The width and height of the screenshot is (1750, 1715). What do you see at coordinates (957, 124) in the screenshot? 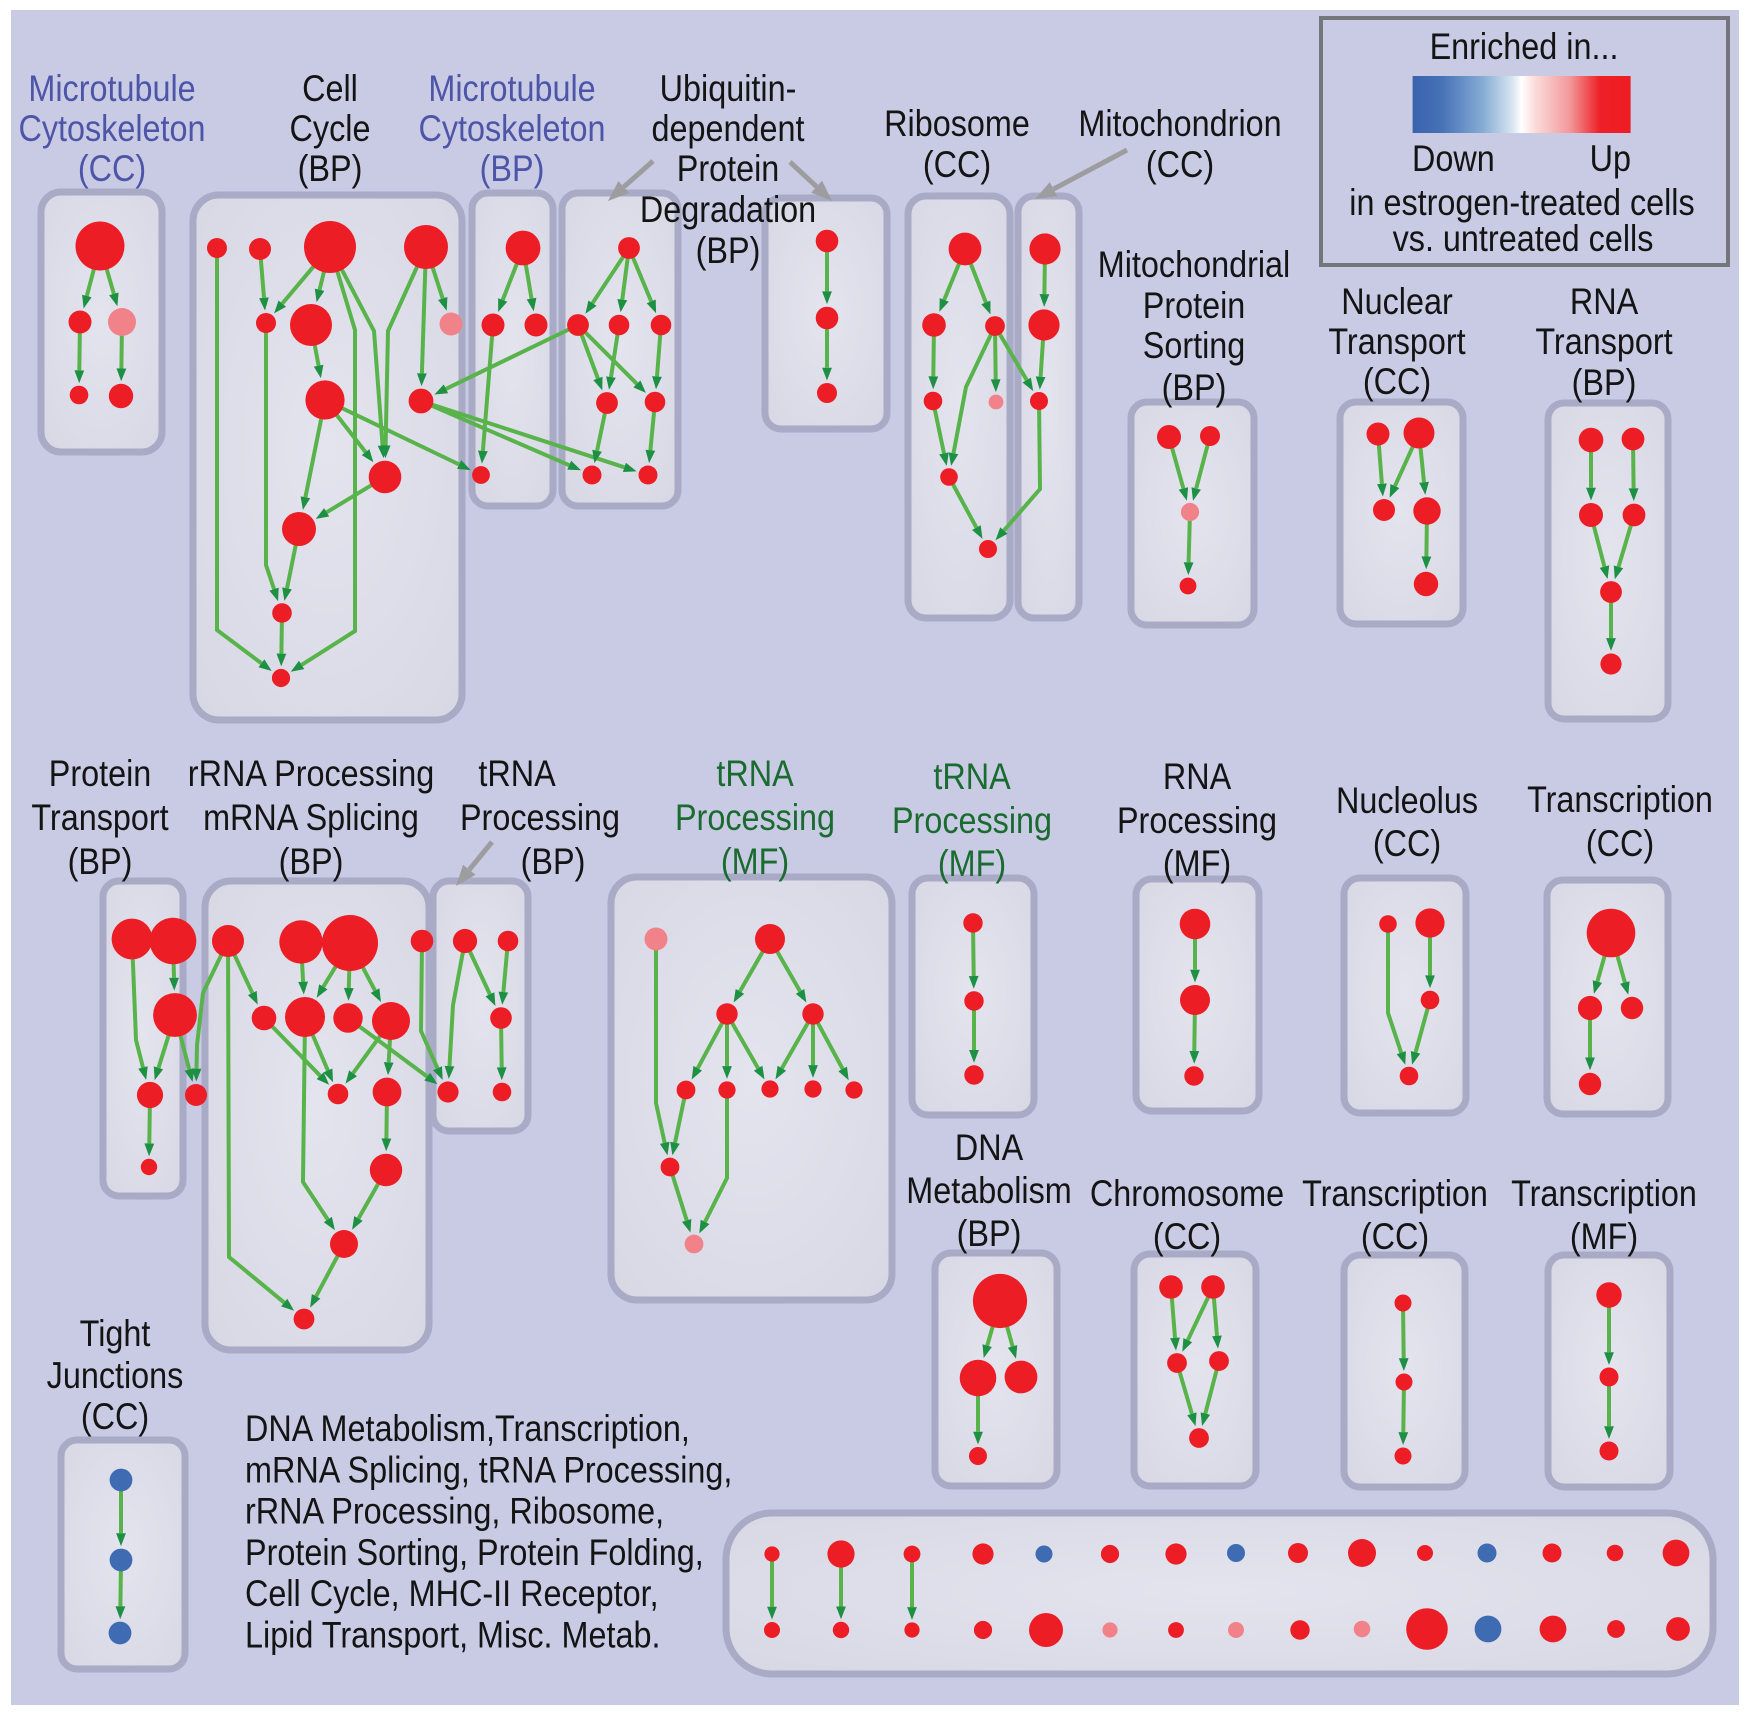
I see `svg-text: Ribosome` at bounding box center [957, 124].